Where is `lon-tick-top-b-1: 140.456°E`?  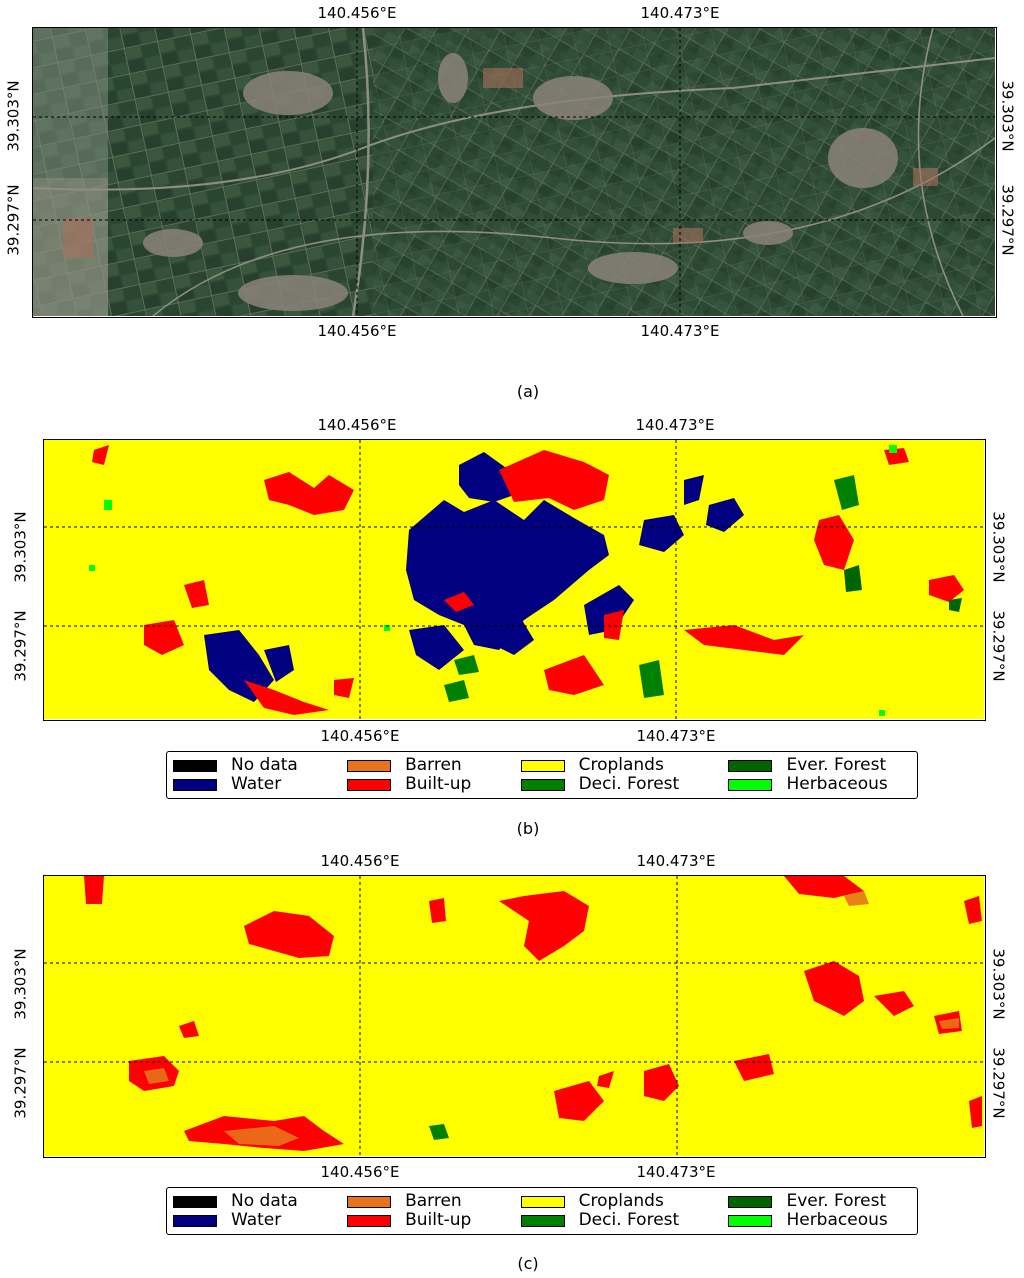 lon-tick-top-b-1: 140.456°E is located at coordinates (357, 425).